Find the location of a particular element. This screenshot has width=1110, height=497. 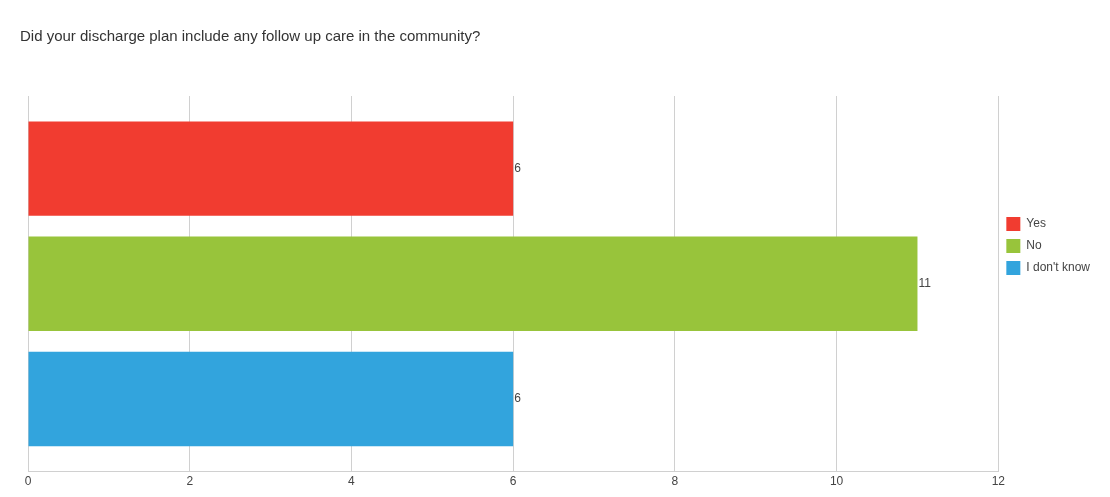

chart-title: Did your discharge plan include any follow up care in the community? is located at coordinates (250, 36).